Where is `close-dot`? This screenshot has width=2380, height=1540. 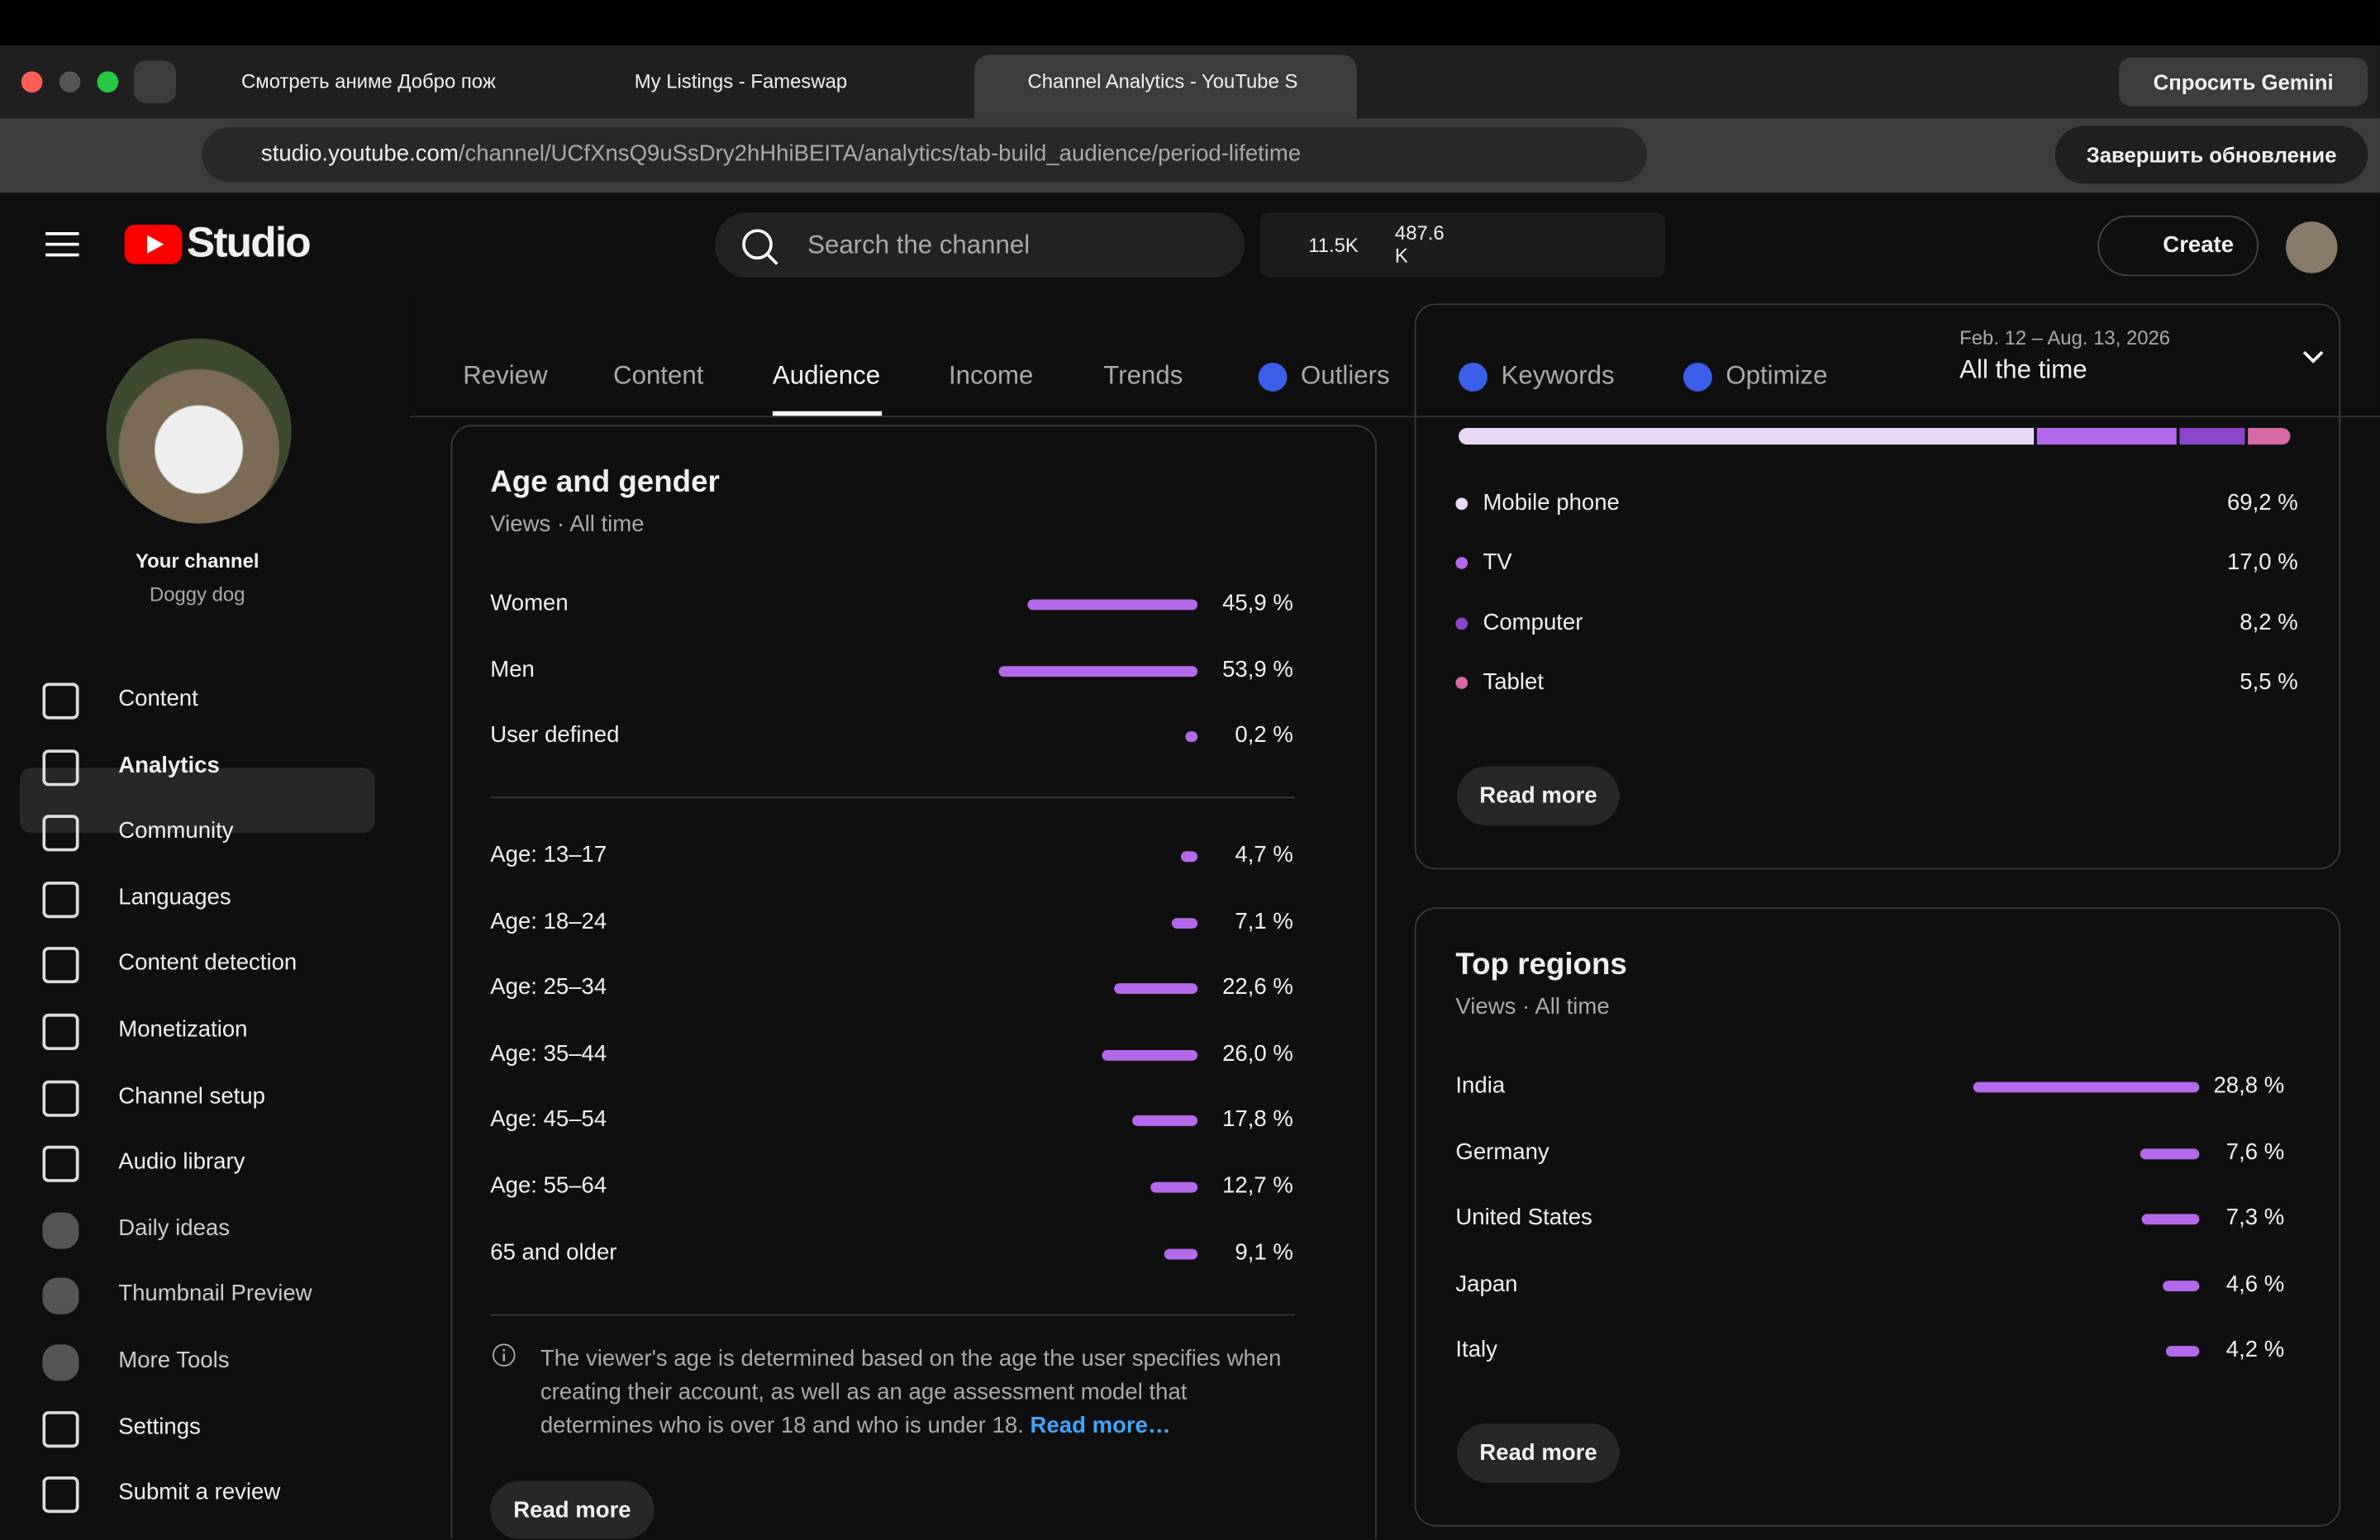
close-dot is located at coordinates (32, 82).